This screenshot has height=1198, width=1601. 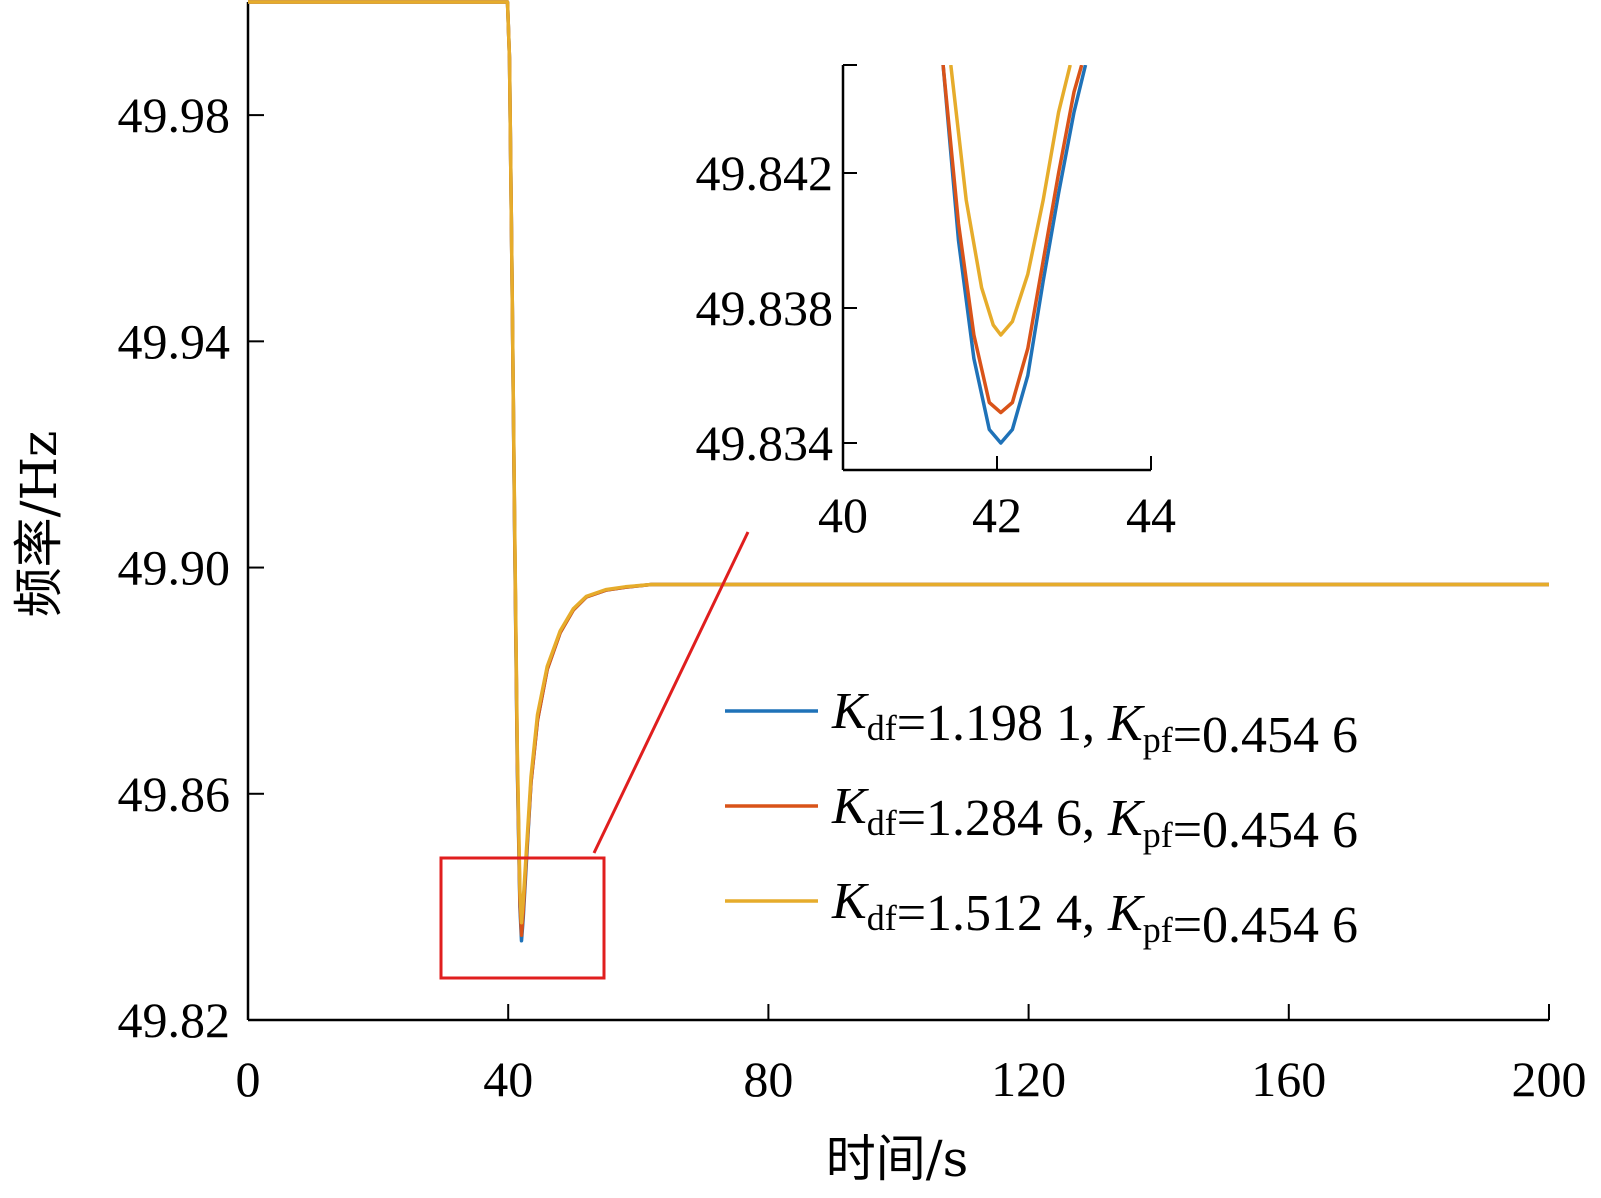 I want to click on y-tick-label: 49.98, so click(x=174, y=115).